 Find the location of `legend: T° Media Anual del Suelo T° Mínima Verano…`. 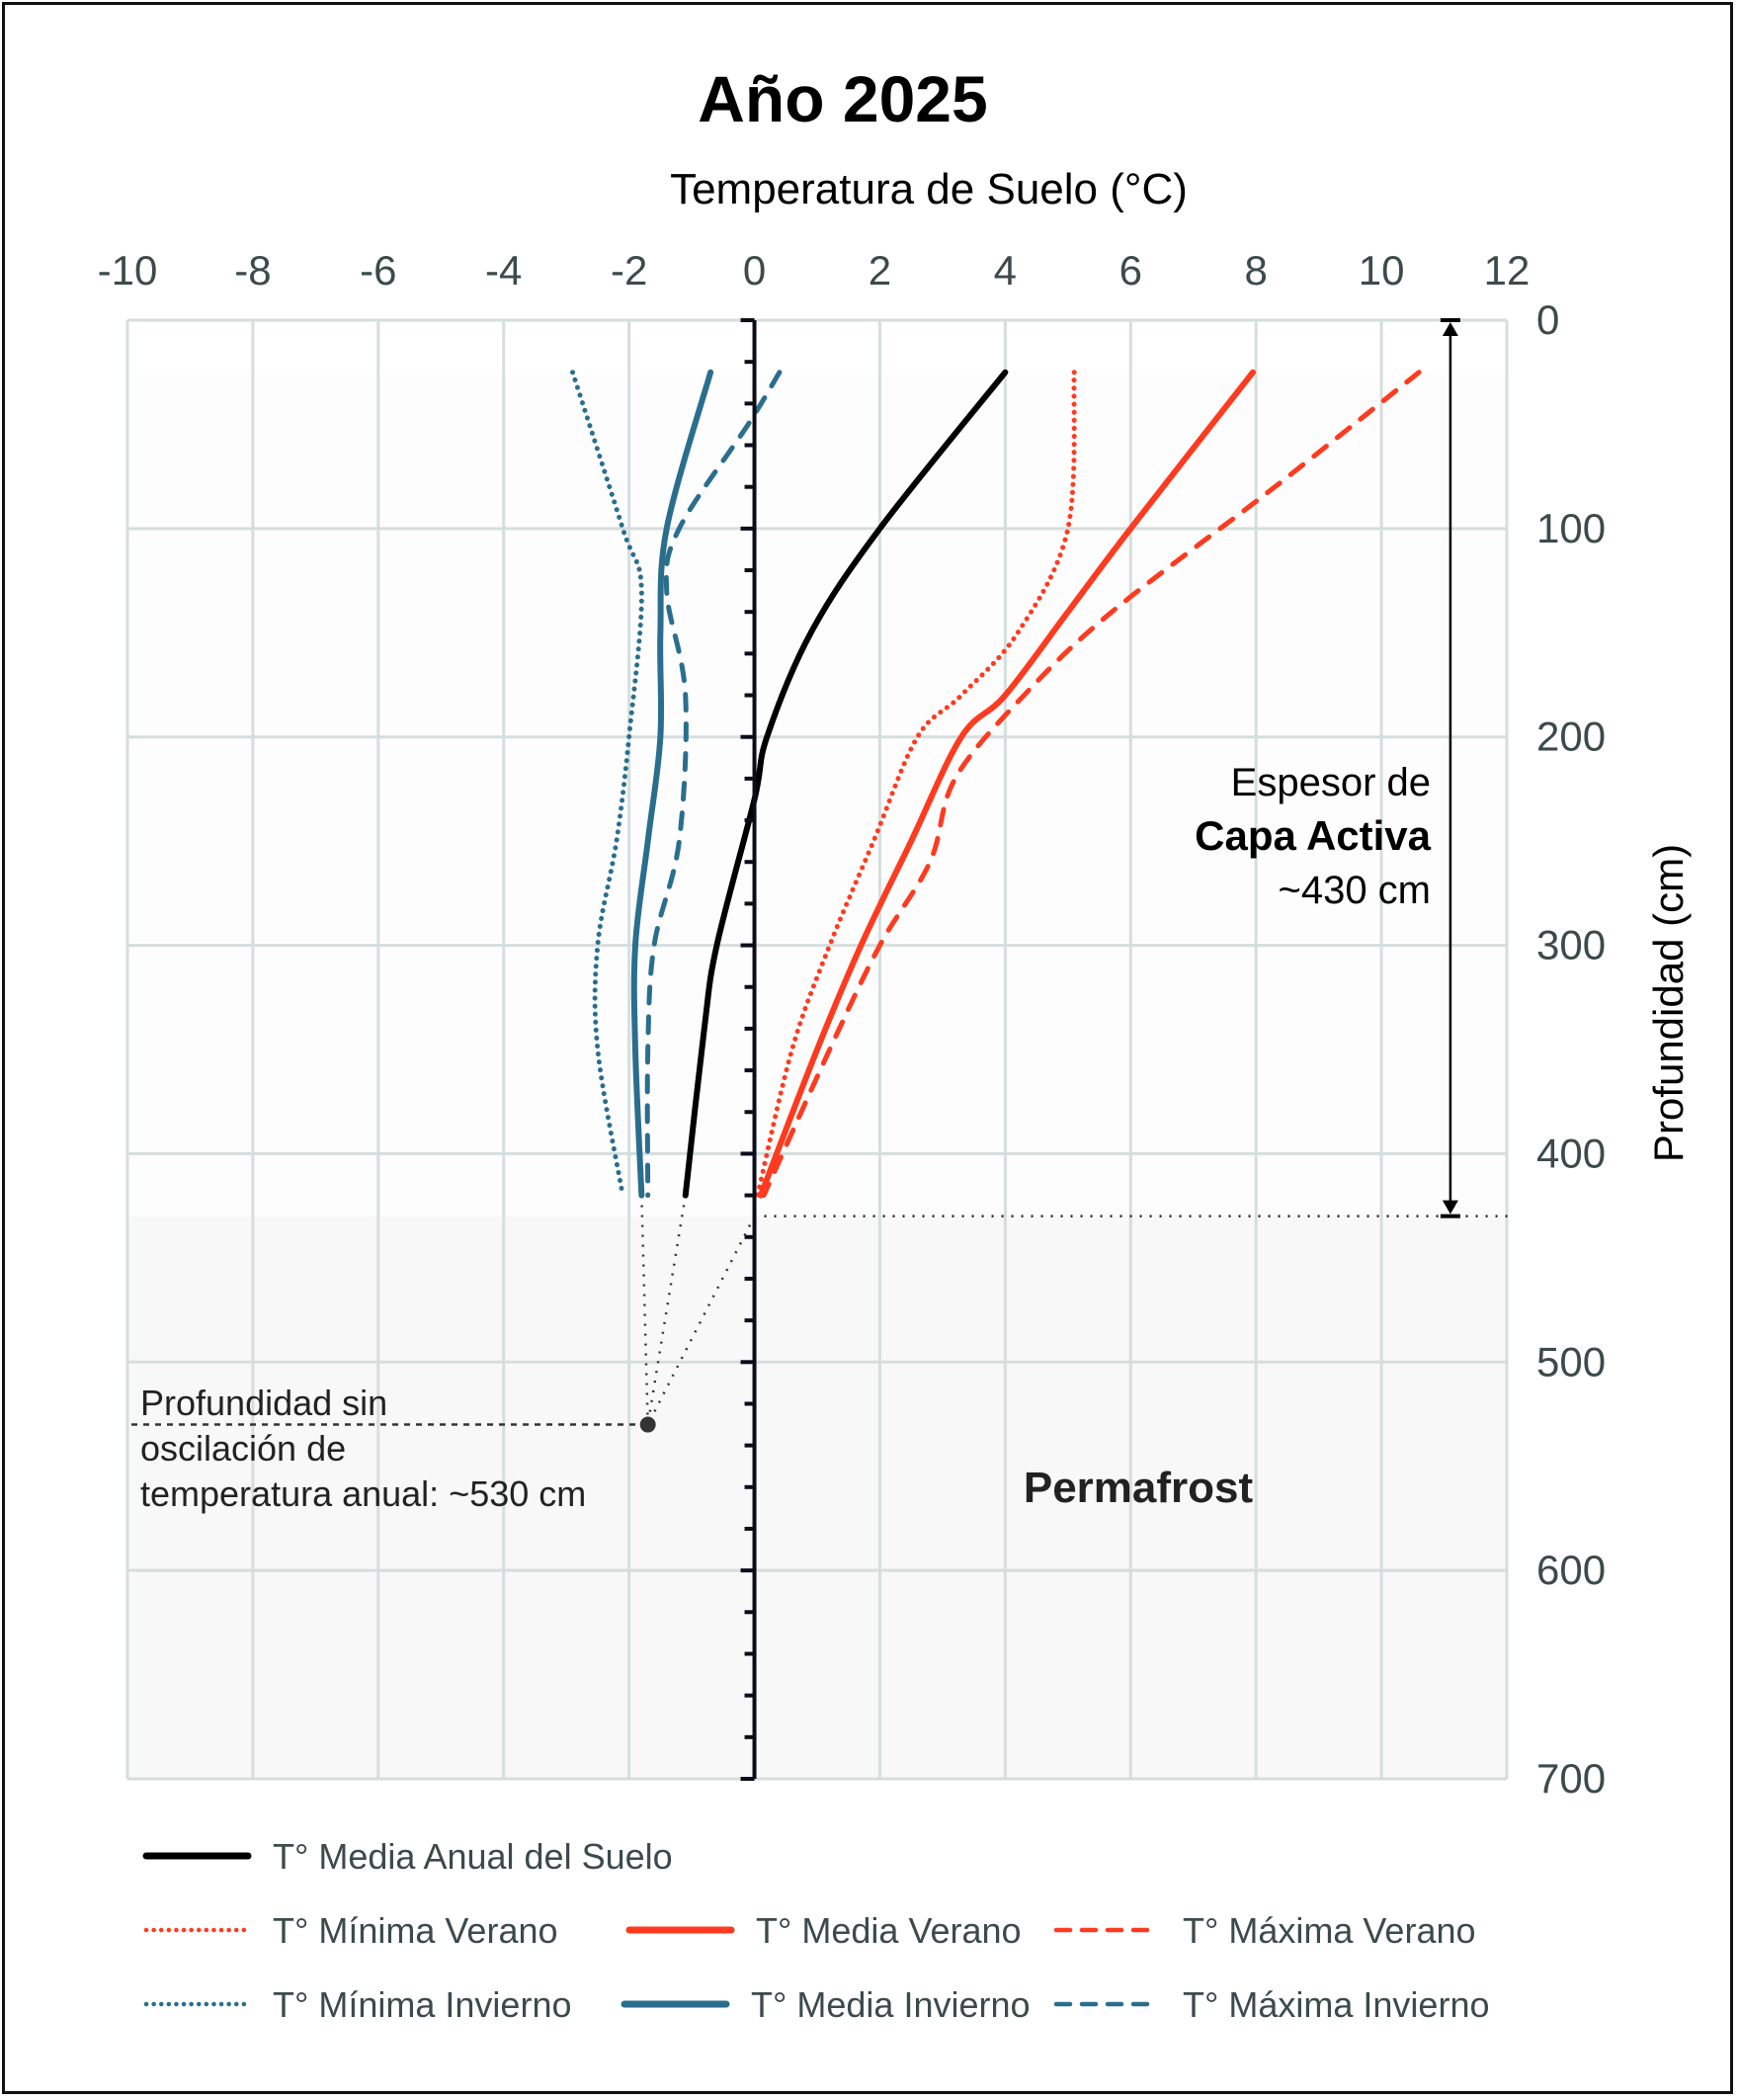

legend: T° Media Anual del Suelo T° Mínima Verano… is located at coordinates (815, 1930).